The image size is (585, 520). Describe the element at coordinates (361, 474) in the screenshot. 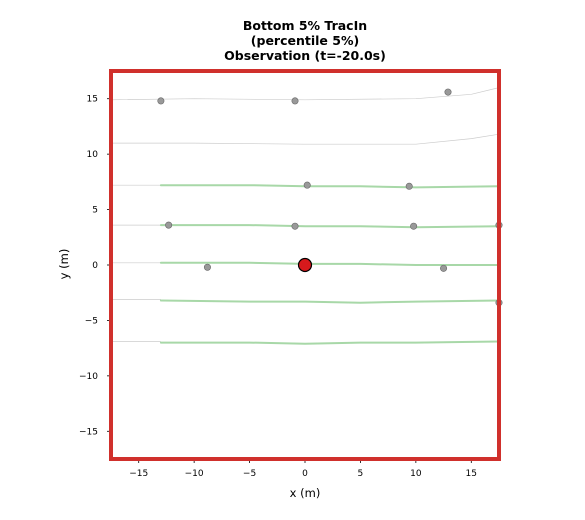

I see `x-tick-label-4: 5` at that location.